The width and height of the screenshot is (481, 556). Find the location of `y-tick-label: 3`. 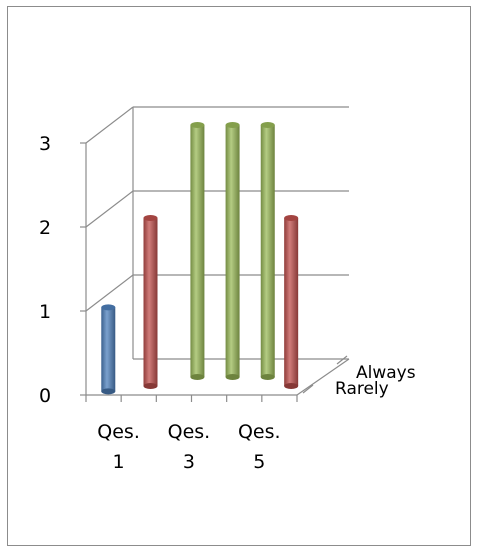

y-tick-label: 3 is located at coordinates (45, 144).